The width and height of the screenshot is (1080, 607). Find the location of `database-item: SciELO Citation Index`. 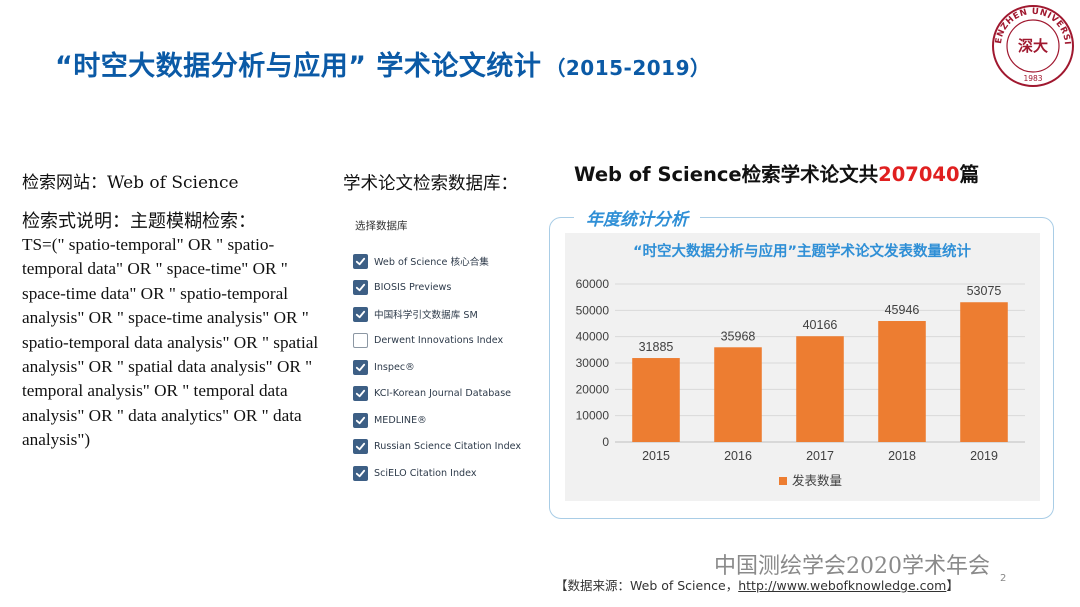

database-item: SciELO Citation Index is located at coordinates (448, 473).